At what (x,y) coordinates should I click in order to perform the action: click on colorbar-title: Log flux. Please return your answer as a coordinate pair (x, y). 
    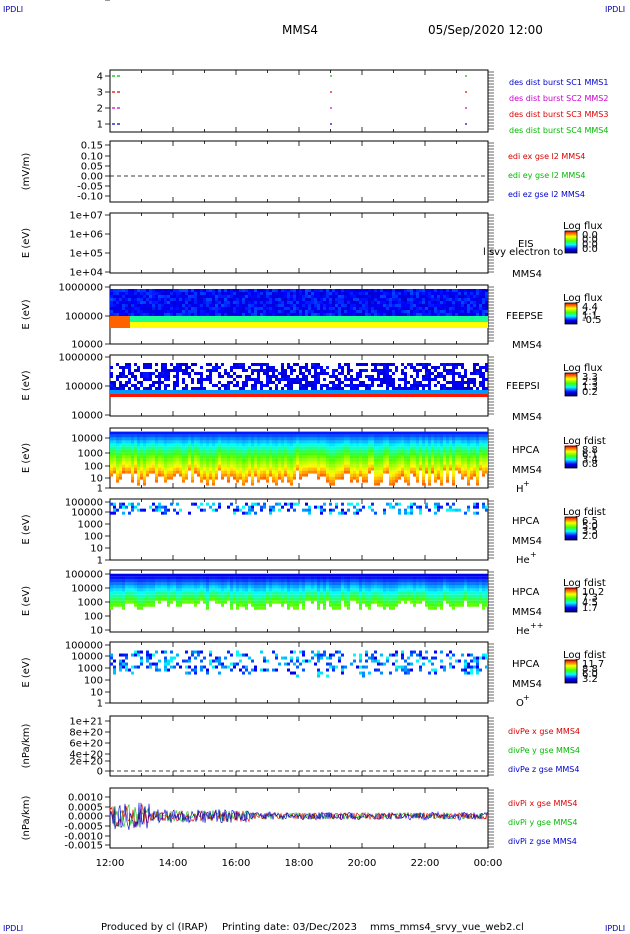
    Looking at the image, I should click on (583, 298).